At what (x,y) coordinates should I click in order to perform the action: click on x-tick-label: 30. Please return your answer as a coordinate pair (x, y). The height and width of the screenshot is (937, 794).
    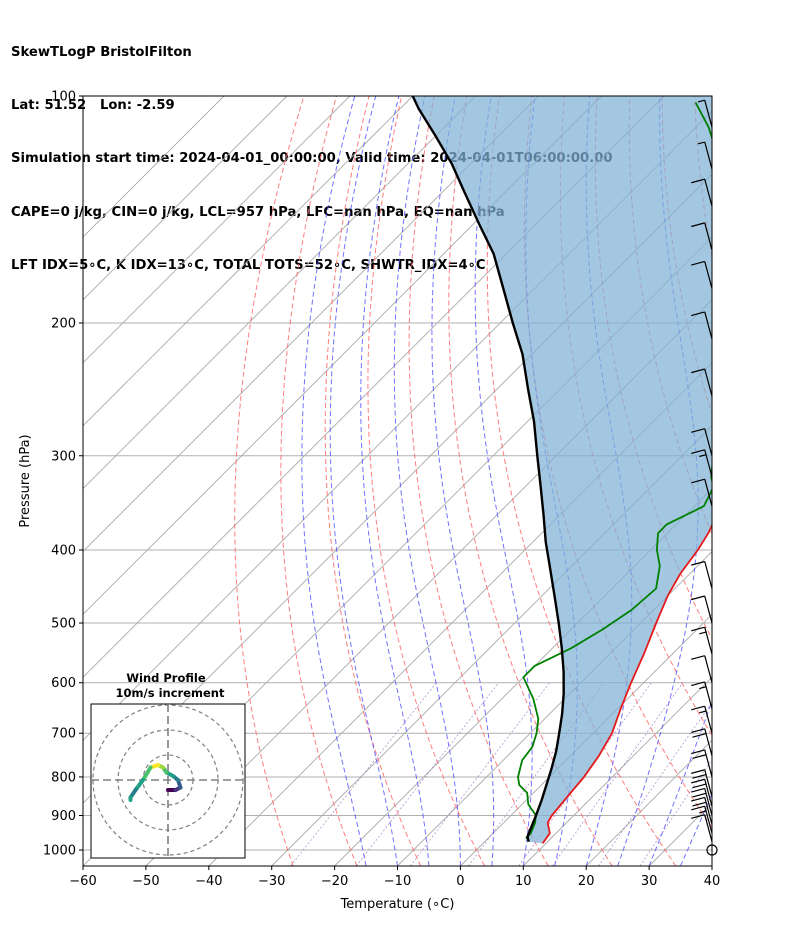
    Looking at the image, I should click on (649, 881).